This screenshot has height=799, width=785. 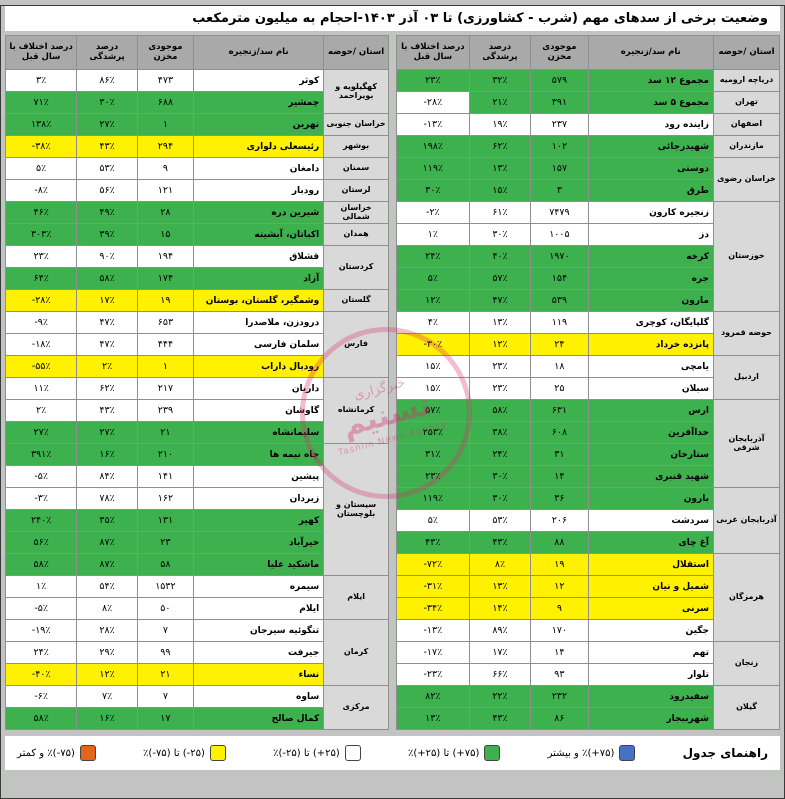 I want to click on stock-cell: ۲۱, so click(x=165, y=432).